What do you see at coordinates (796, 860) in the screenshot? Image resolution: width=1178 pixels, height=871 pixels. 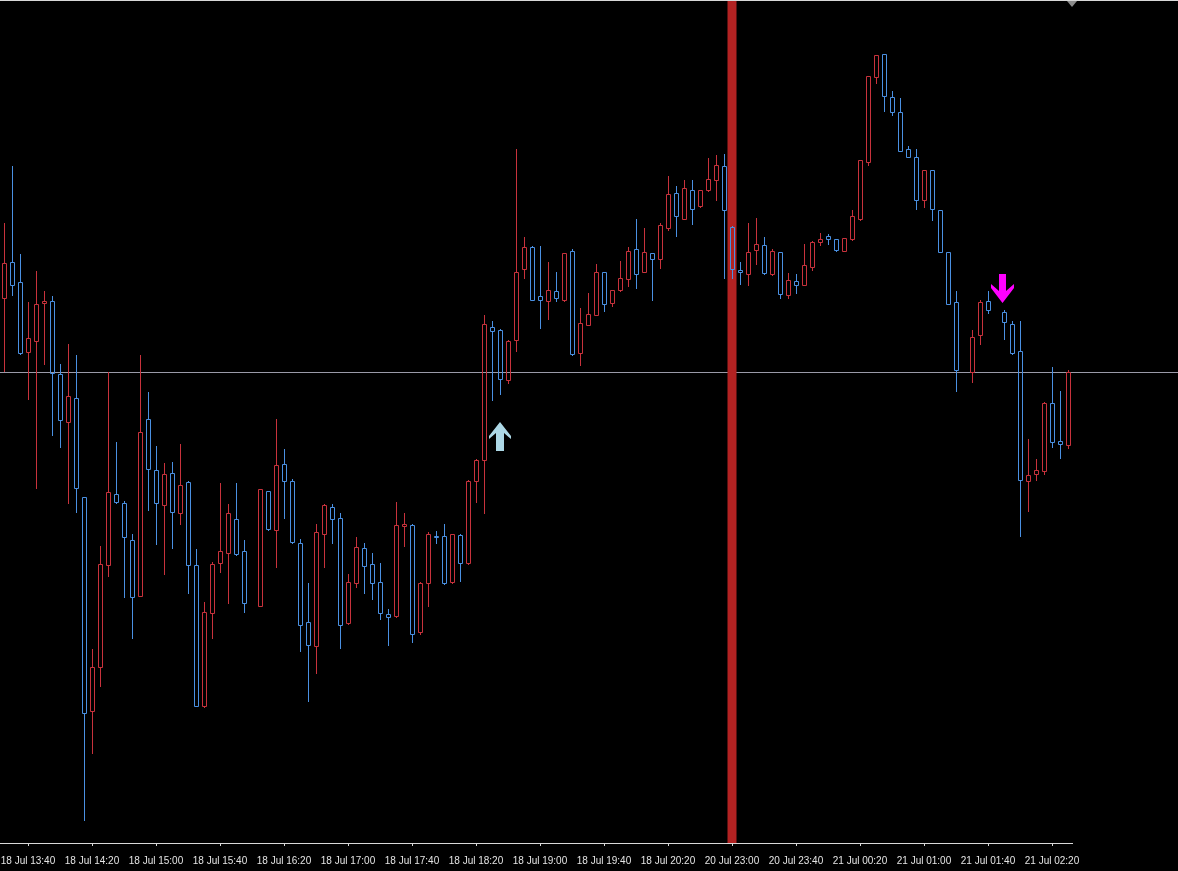 I see `x-tick-label: 20 Jul 23:40` at bounding box center [796, 860].